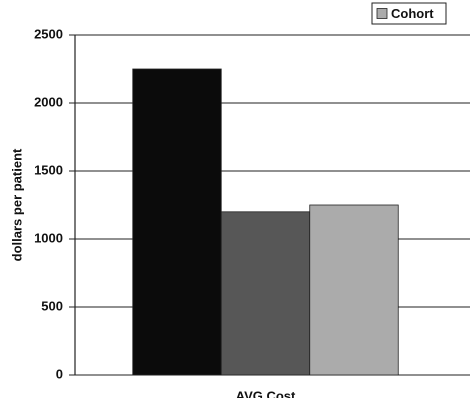  Describe the element at coordinates (48, 101) in the screenshot. I see `y-tick-label: 2000` at that location.